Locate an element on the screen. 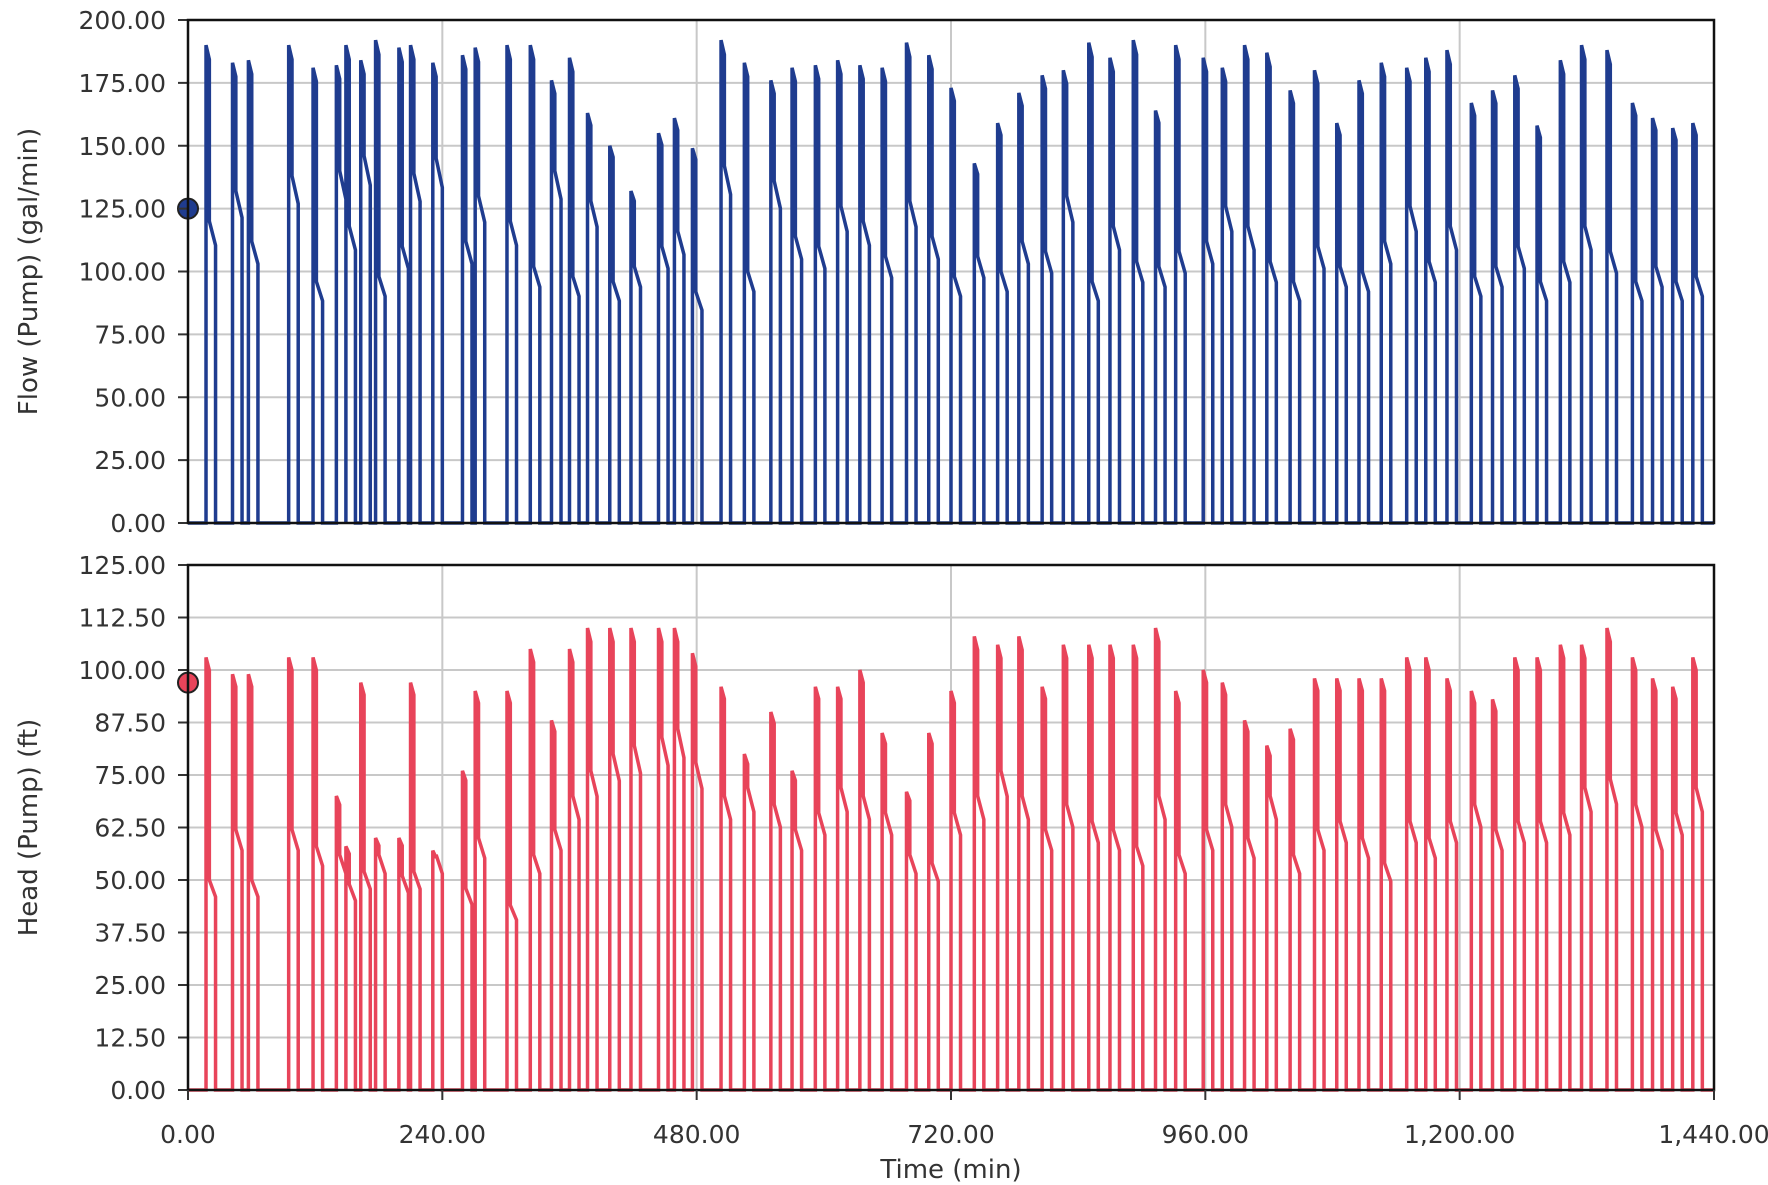  bottom-y-tick-label: 125.00 is located at coordinates (122, 565).